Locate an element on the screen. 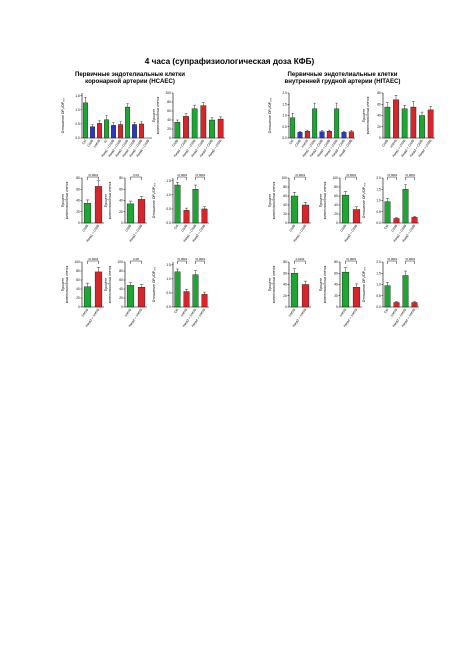  y-tick-label: 100 is located at coordinates (284, 178).